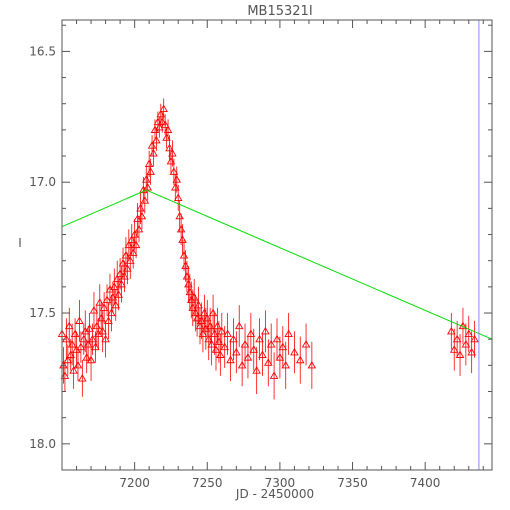 This screenshot has width=510, height=510. Describe the element at coordinates (20, 243) in the screenshot. I see `y-axis-label: I` at that location.